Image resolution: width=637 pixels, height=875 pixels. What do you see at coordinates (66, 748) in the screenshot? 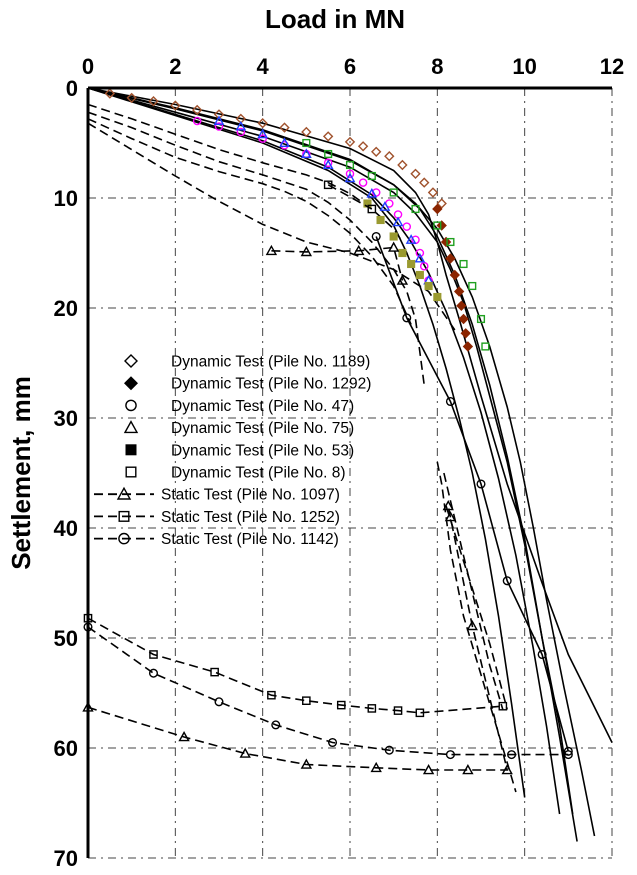
I see `y-tick-label: 60` at bounding box center [66, 748].